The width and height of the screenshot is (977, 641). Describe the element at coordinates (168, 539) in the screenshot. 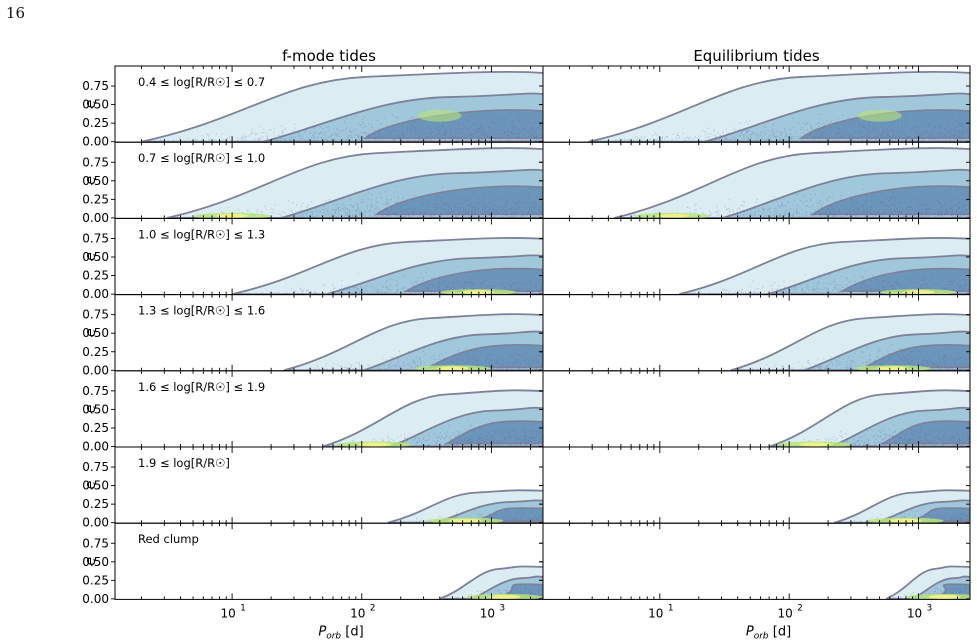

I see `row-label: Red clump` at that location.